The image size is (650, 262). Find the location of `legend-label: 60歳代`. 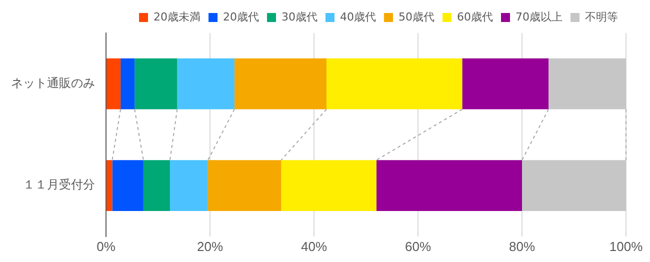

legend-label: 60歳代 is located at coordinates (475, 17).